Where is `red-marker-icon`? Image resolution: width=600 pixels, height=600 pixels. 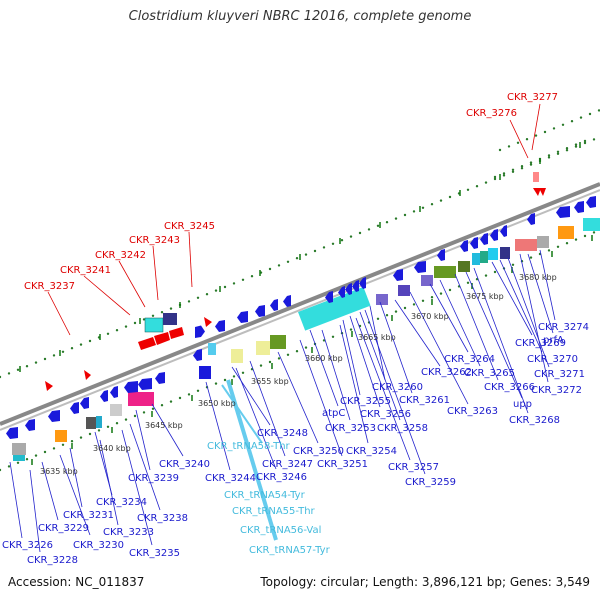
red-marker-icon is located at coordinates (49, 386).